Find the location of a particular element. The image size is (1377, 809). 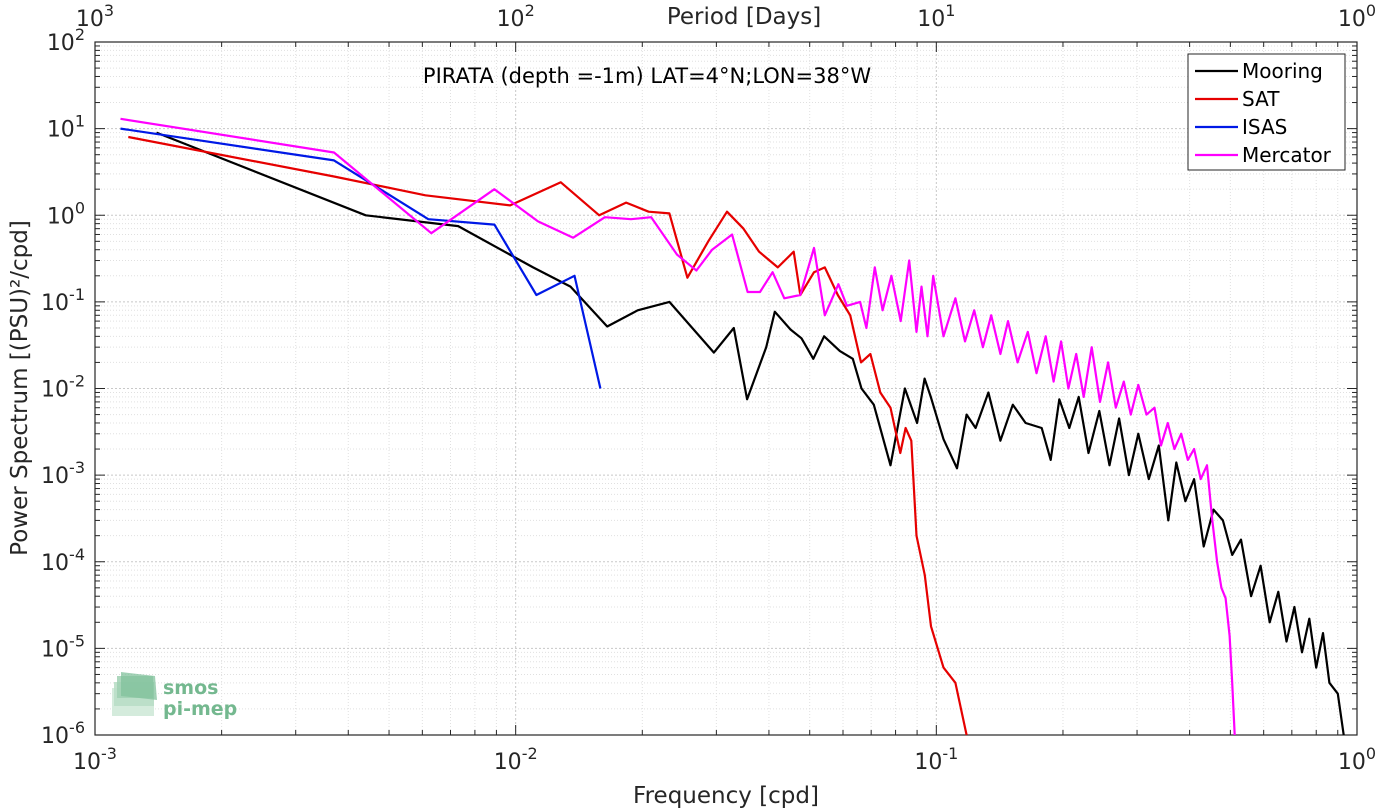

smos-pi-mep-logo: smos pi-mep is located at coordinates (174, 696).